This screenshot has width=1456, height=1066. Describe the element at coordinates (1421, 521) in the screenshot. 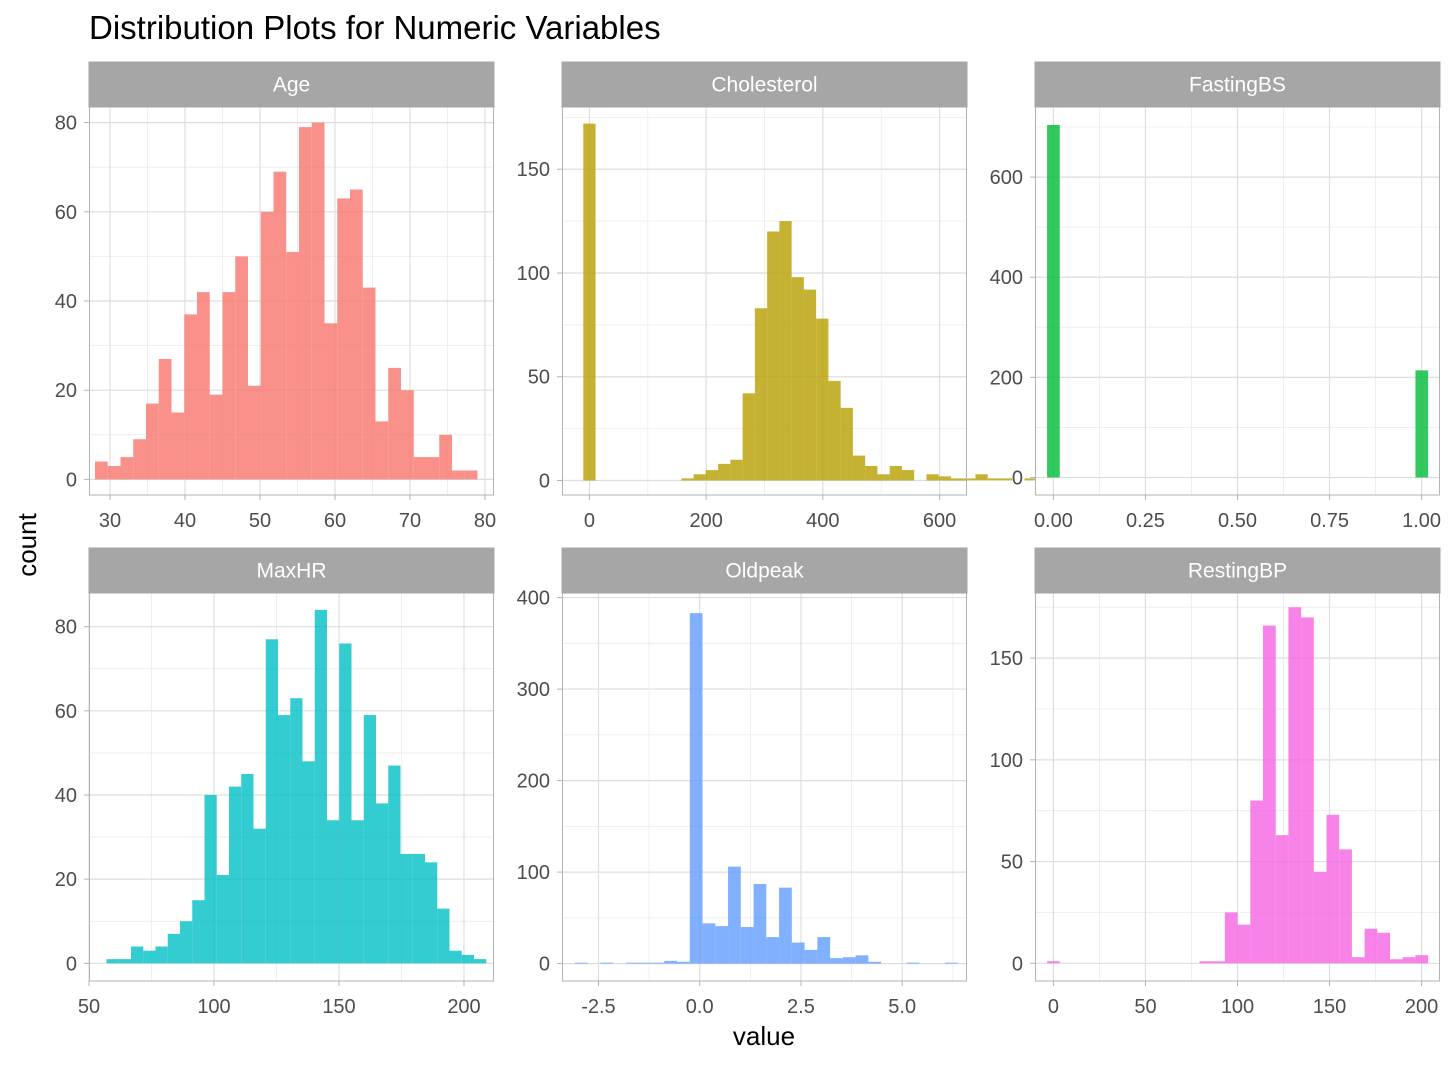

I see `x-tick-label: 1.00` at that location.